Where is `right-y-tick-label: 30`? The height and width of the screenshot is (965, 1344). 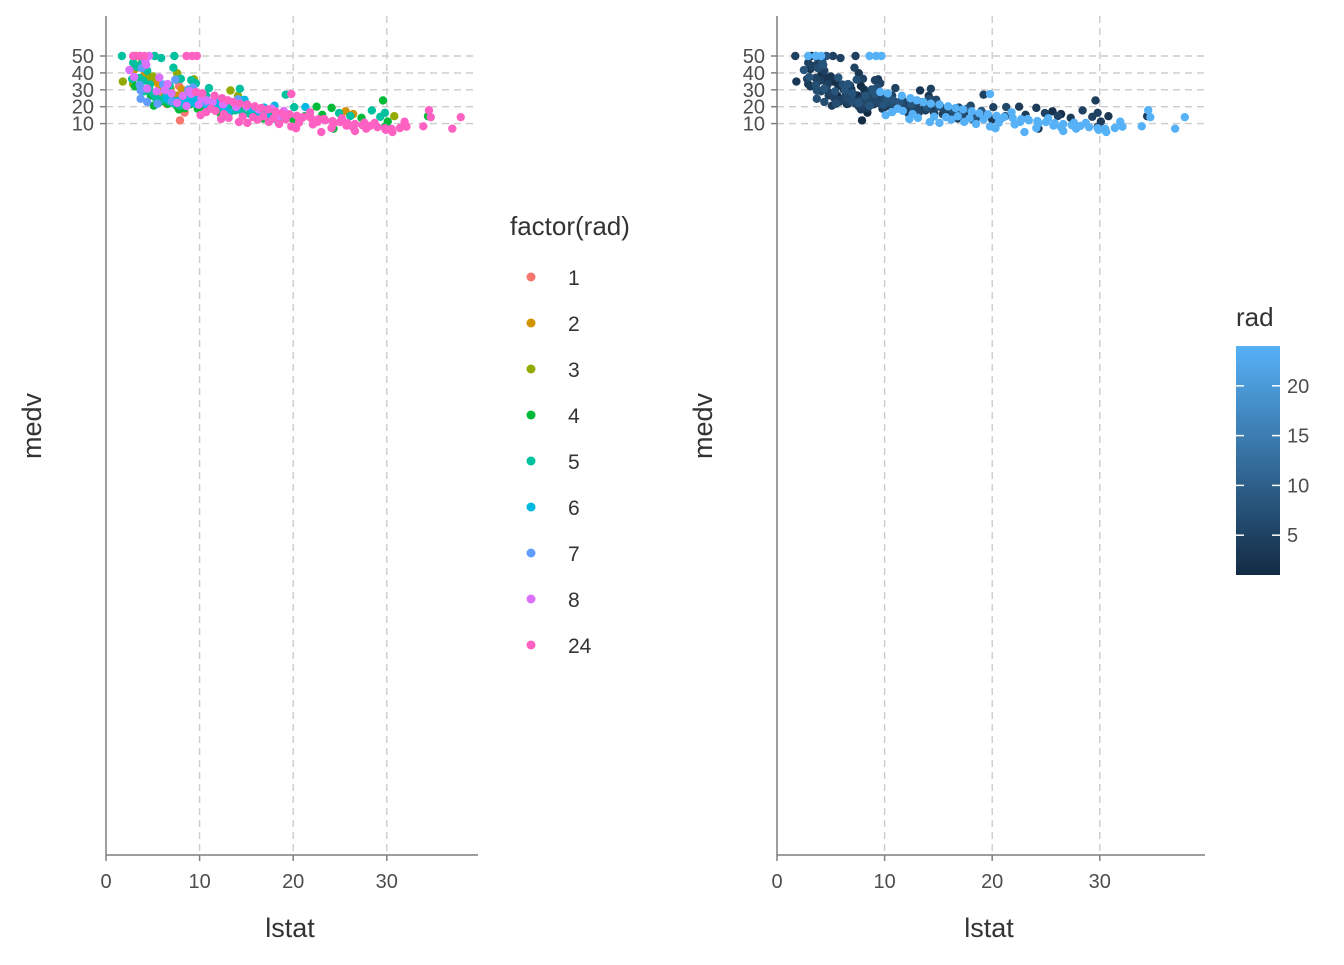 right-y-tick-label: 30 is located at coordinates (754, 91).